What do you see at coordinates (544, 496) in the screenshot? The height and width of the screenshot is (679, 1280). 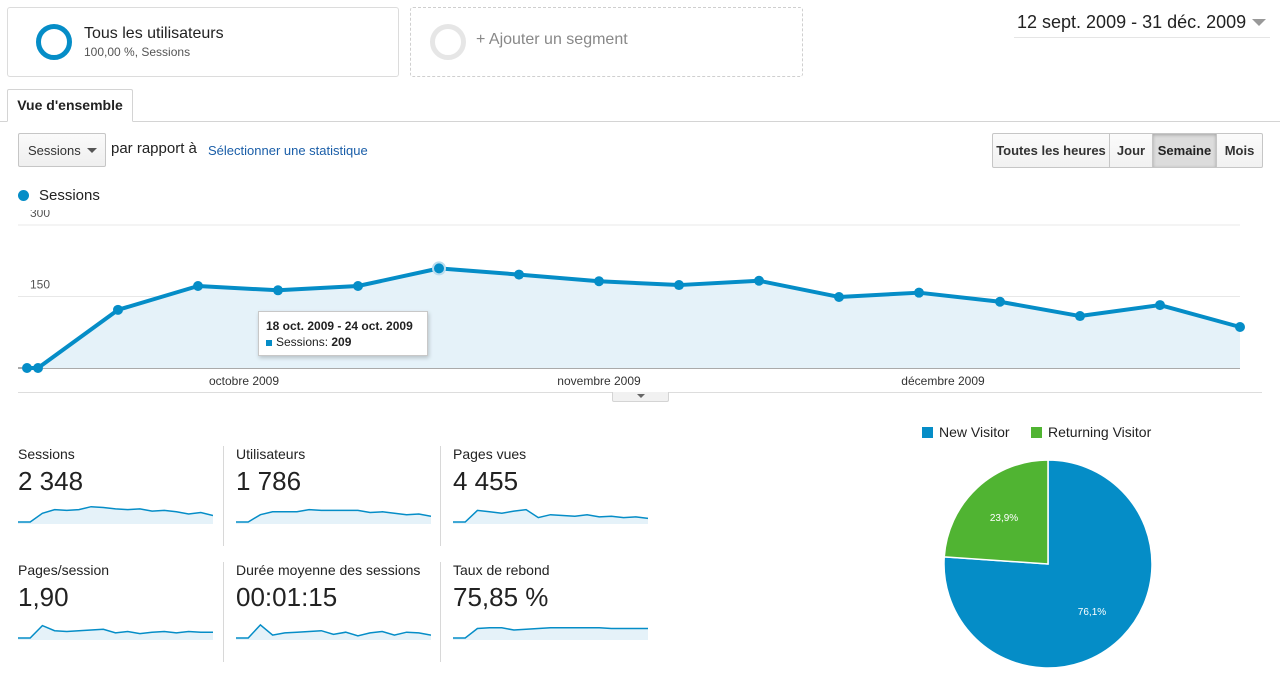 I see `scorecard-pageviews: Pages vues 4 455` at bounding box center [544, 496].